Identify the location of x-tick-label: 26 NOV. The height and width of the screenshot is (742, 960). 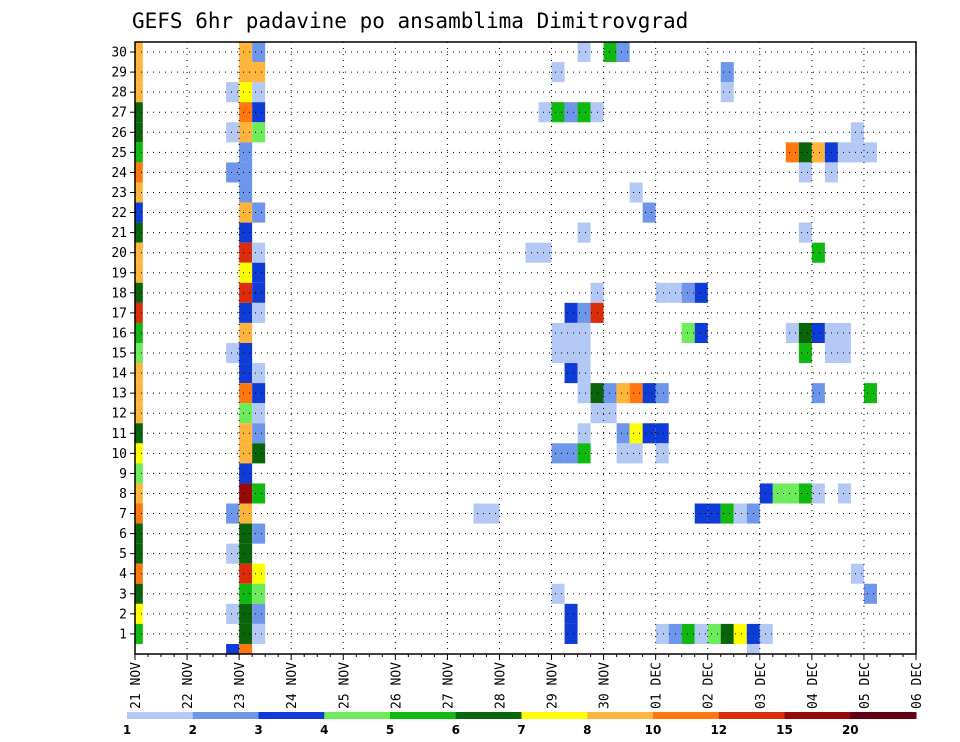
(396, 685).